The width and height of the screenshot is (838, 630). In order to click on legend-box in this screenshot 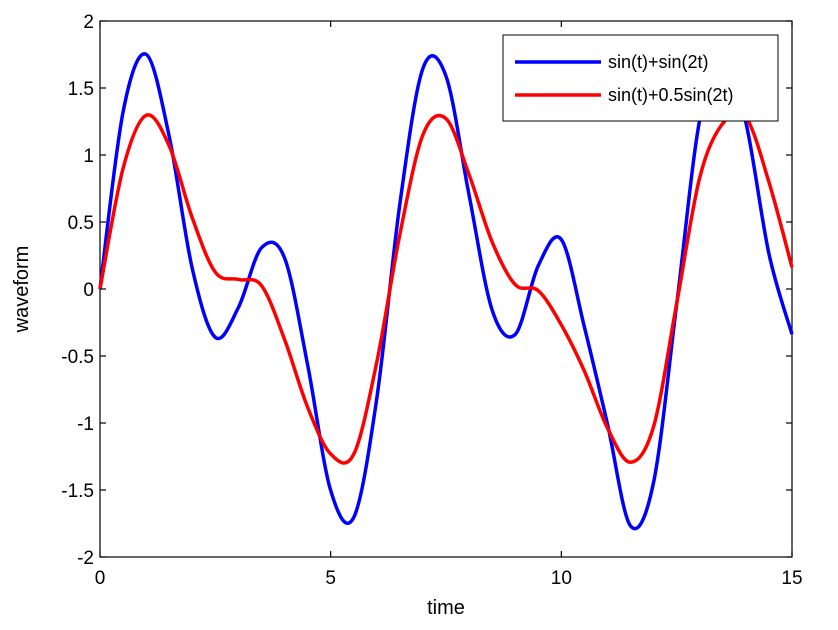, I will do `click(640, 78)`.